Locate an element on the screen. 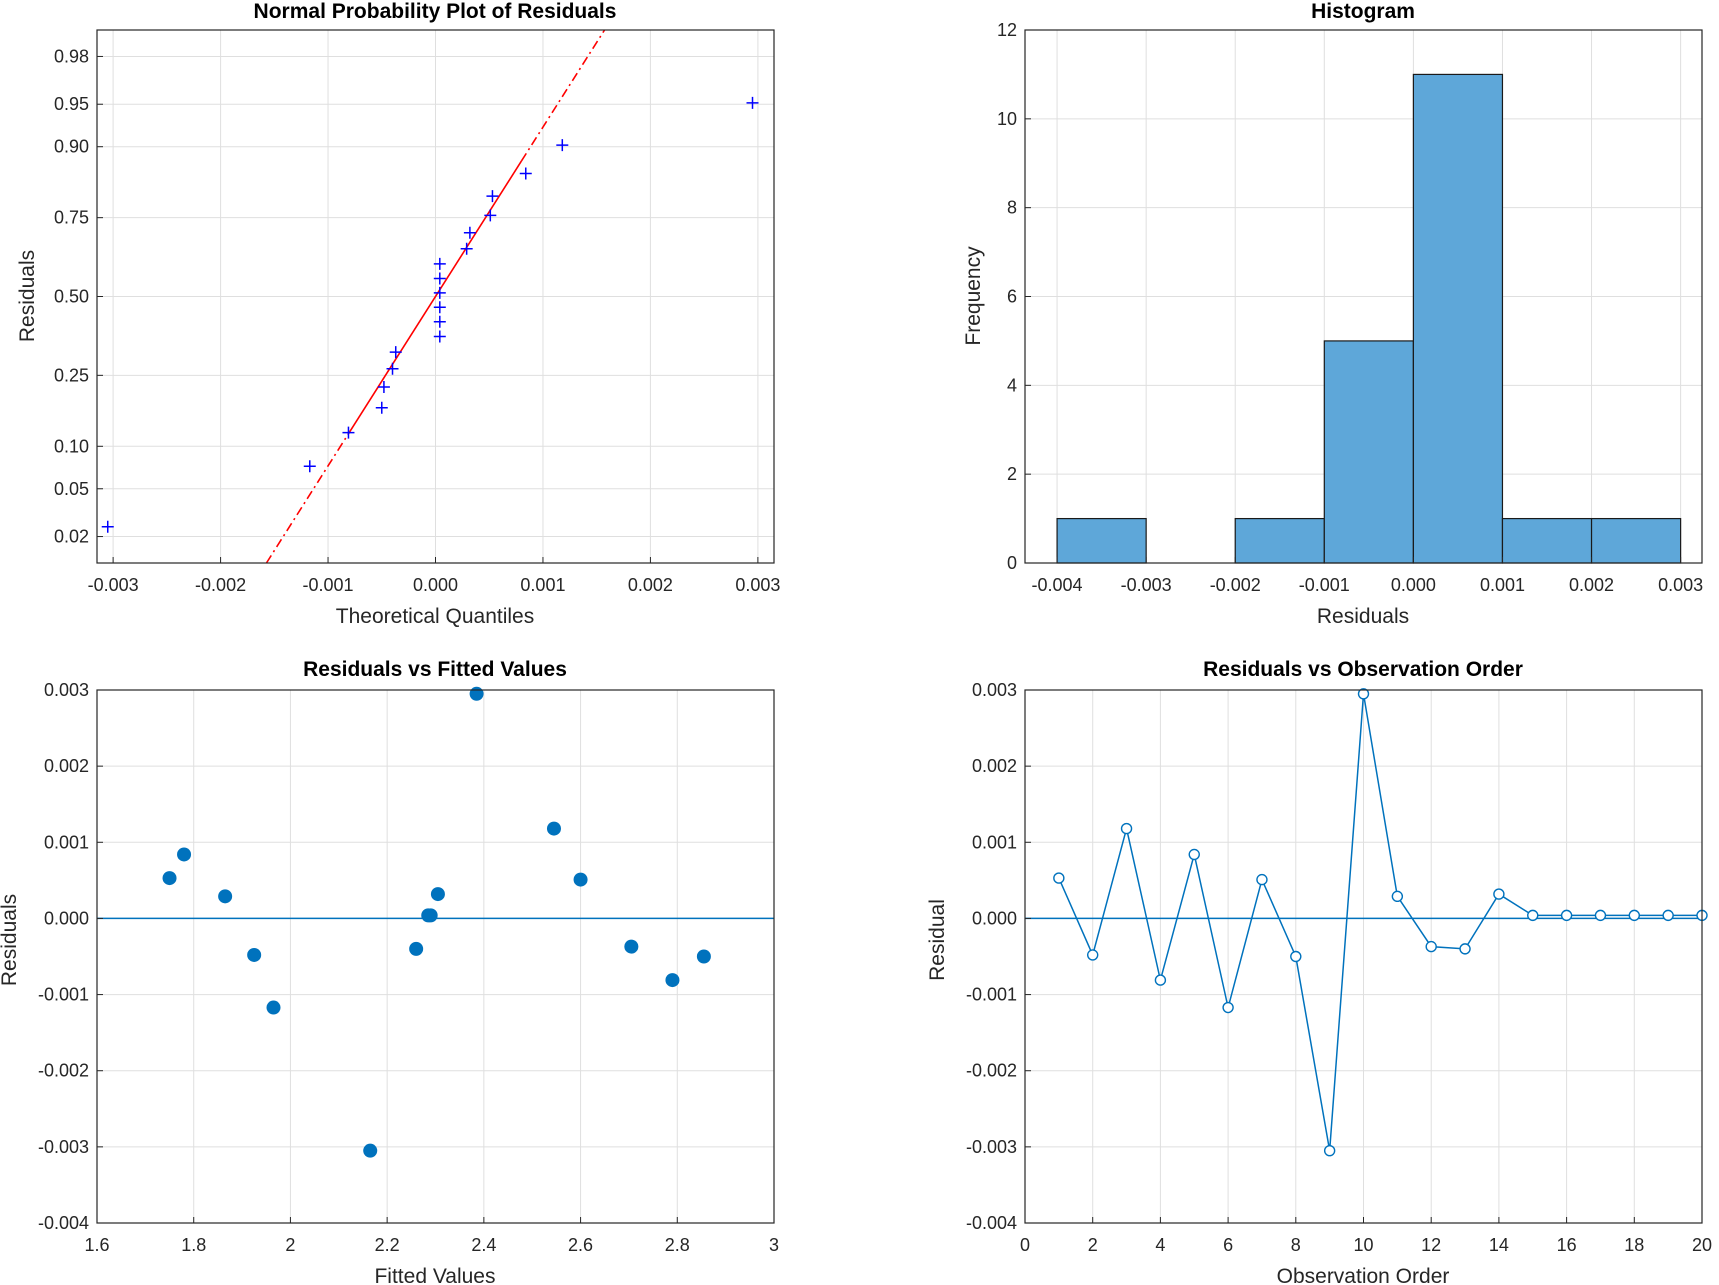 This screenshot has height=1285, width=1719. p3-x-tick-label: 3 is located at coordinates (774, 1245).